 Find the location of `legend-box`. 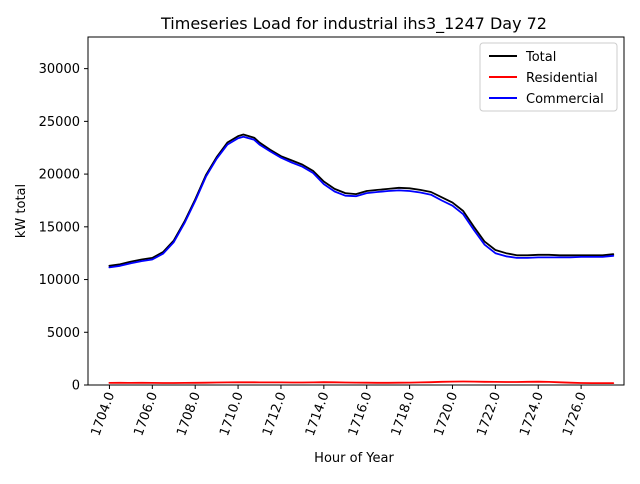

legend-box is located at coordinates (548, 77).